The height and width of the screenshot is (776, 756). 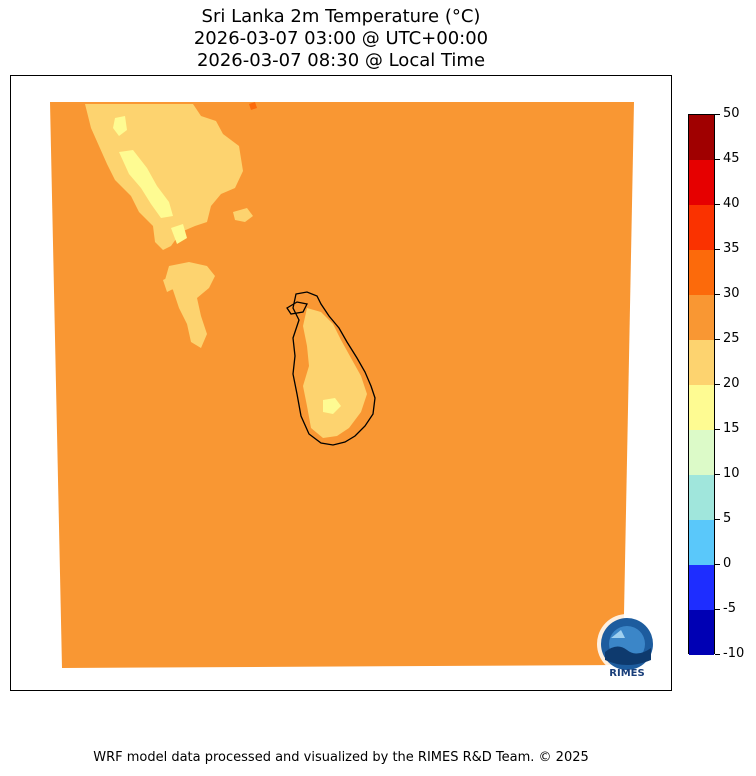 What do you see at coordinates (731, 473) in the screenshot?
I see `colorbar-tick-label: 10` at bounding box center [731, 473].